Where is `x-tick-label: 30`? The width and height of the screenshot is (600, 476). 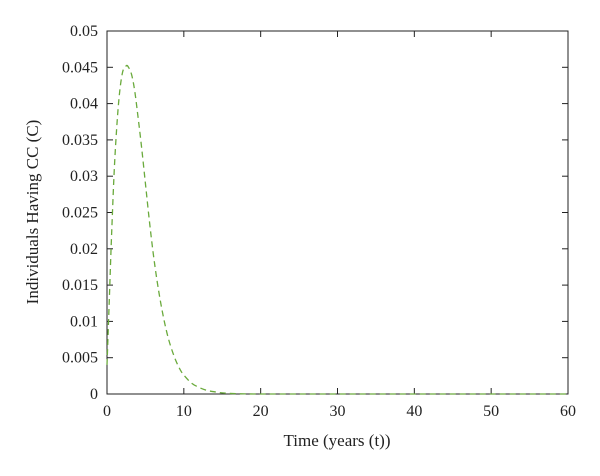 x-tick-label: 30 is located at coordinates (338, 411).